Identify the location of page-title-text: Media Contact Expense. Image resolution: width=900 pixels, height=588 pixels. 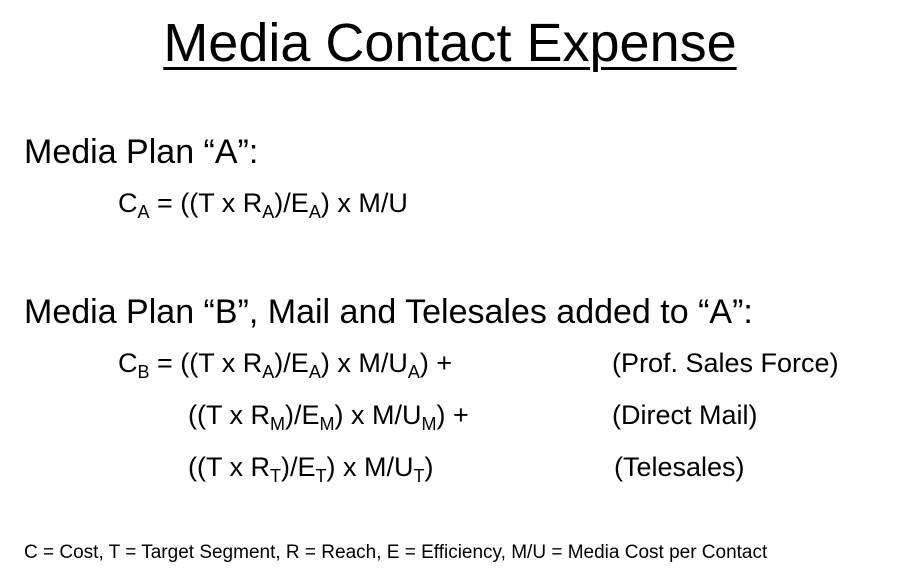
(450, 43).